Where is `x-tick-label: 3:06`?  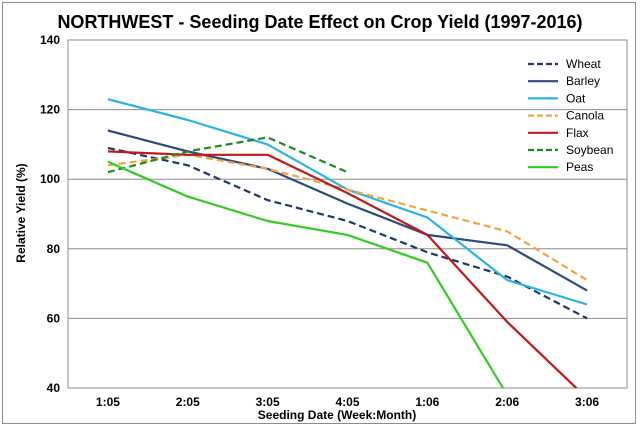 x-tick-label: 3:06 is located at coordinates (587, 402).